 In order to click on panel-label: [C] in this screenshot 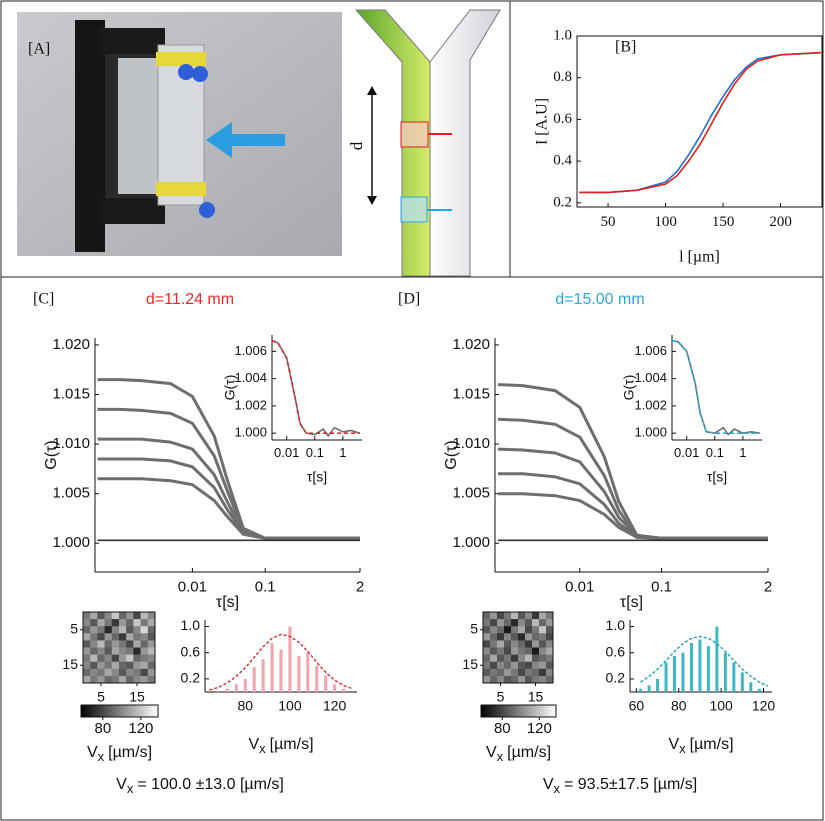, I will do `click(43, 299)`.